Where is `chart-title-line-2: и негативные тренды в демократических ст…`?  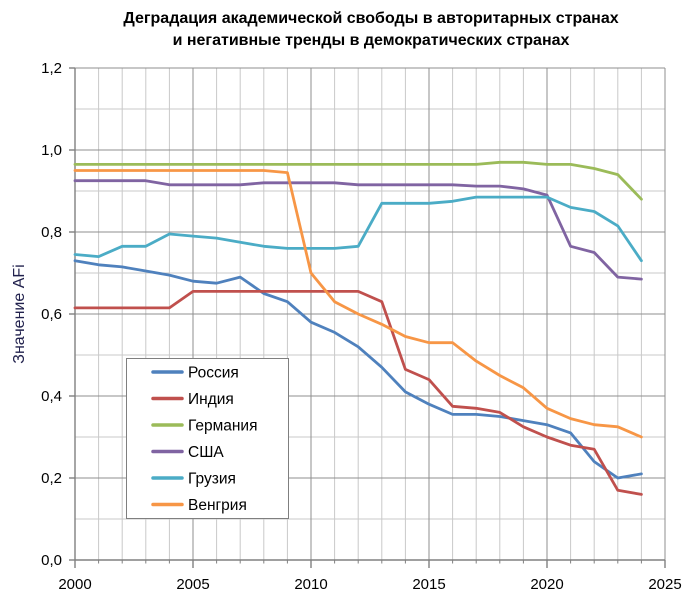
chart-title-line-2: и негативные тренды в демократических ст… is located at coordinates (371, 40).